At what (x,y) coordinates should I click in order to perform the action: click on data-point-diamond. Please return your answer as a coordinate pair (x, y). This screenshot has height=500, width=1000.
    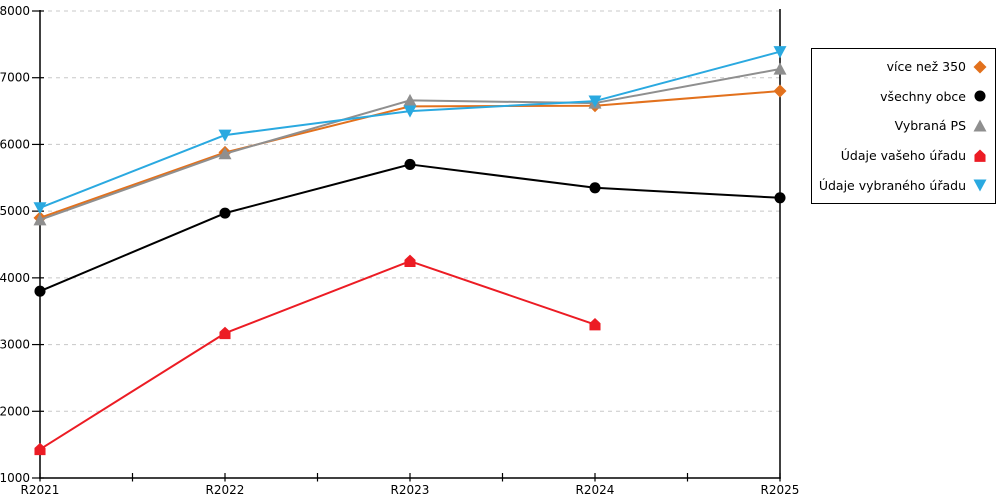
    Looking at the image, I should click on (780, 91).